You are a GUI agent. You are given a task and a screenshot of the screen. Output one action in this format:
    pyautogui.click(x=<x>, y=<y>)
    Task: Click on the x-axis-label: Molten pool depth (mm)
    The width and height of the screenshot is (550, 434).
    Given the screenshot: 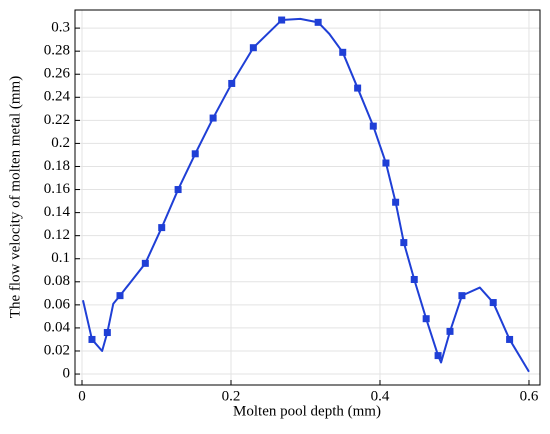 What is the action you would take?
    pyautogui.click(x=307, y=411)
    